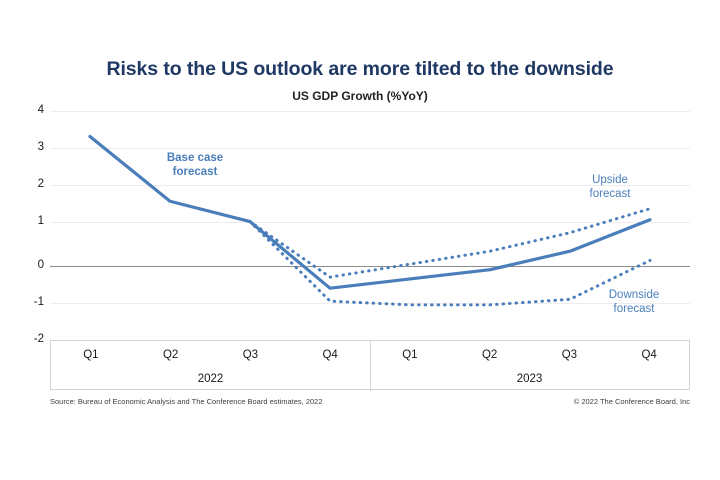  I want to click on x-tick-q4-2022: Q4, so click(330, 354).